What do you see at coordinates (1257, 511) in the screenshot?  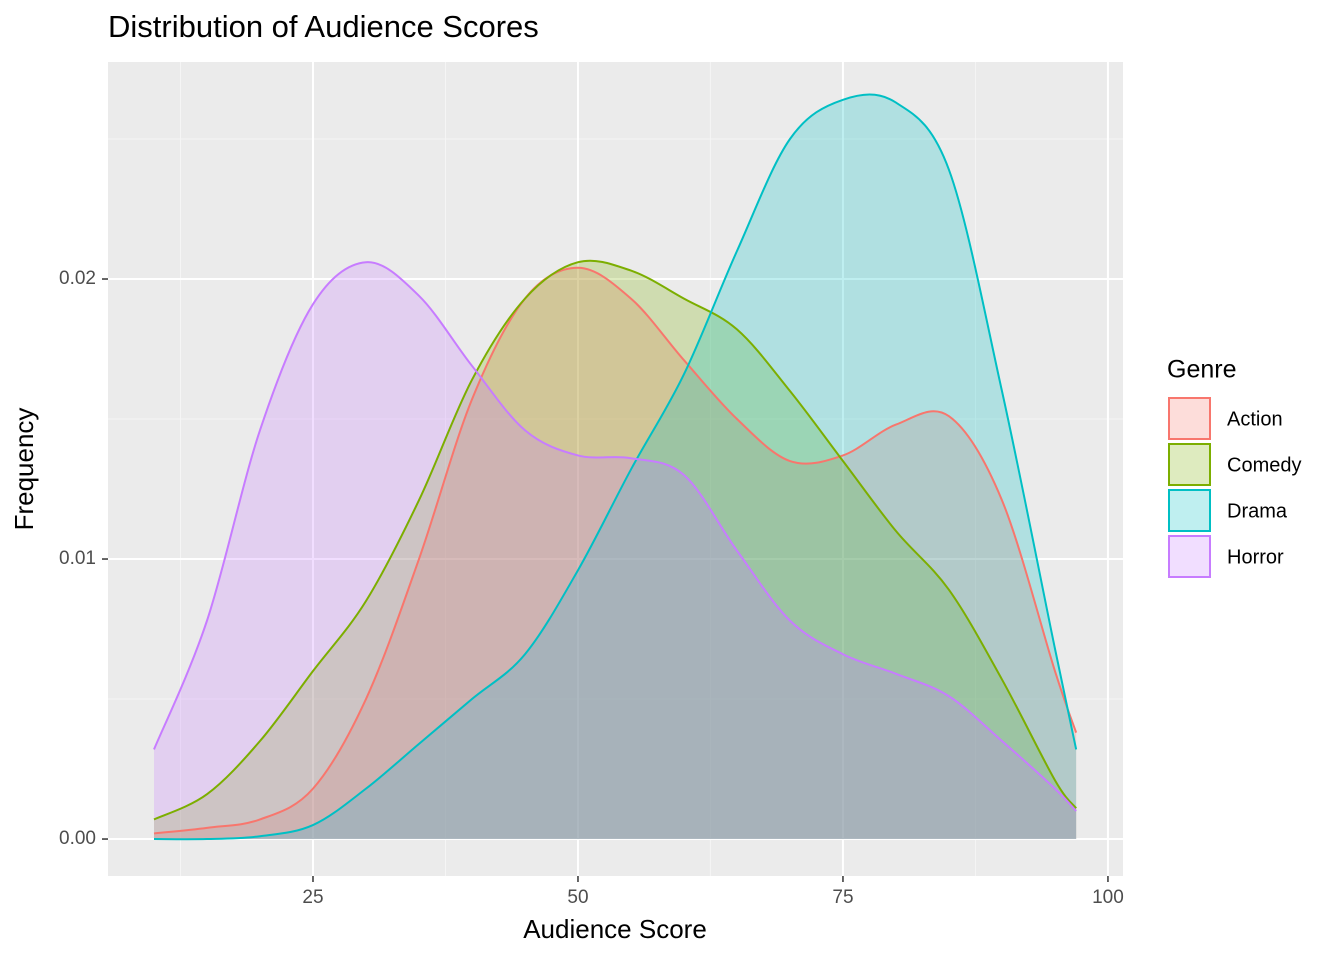 I see `legend-label: Drama` at bounding box center [1257, 511].